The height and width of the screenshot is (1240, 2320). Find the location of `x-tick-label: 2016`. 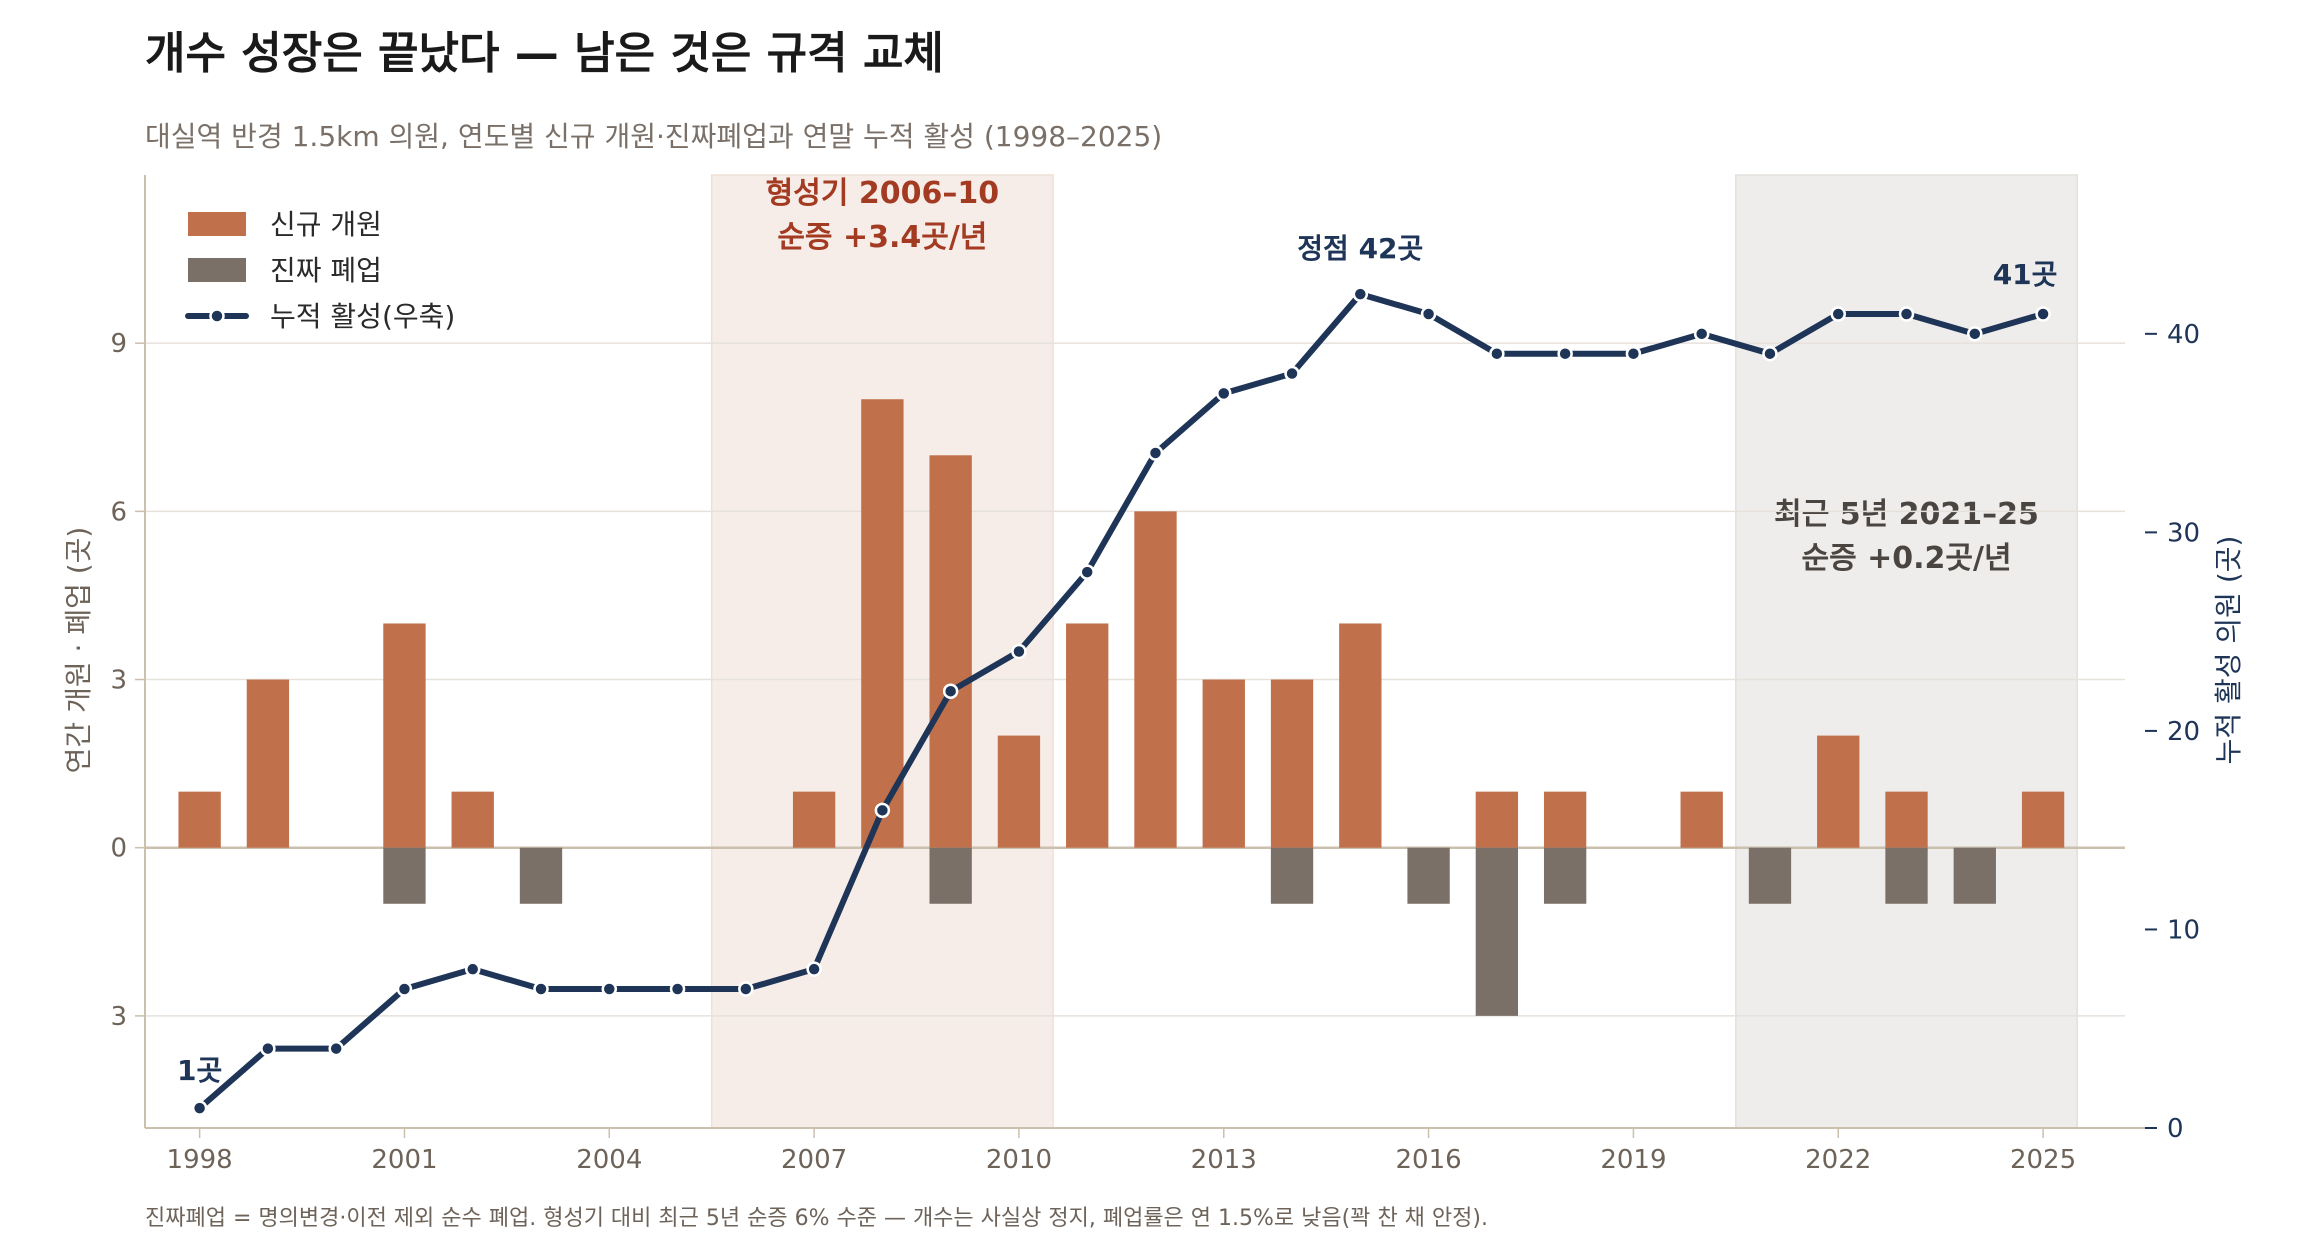

x-tick-label: 2016 is located at coordinates (1429, 1160).